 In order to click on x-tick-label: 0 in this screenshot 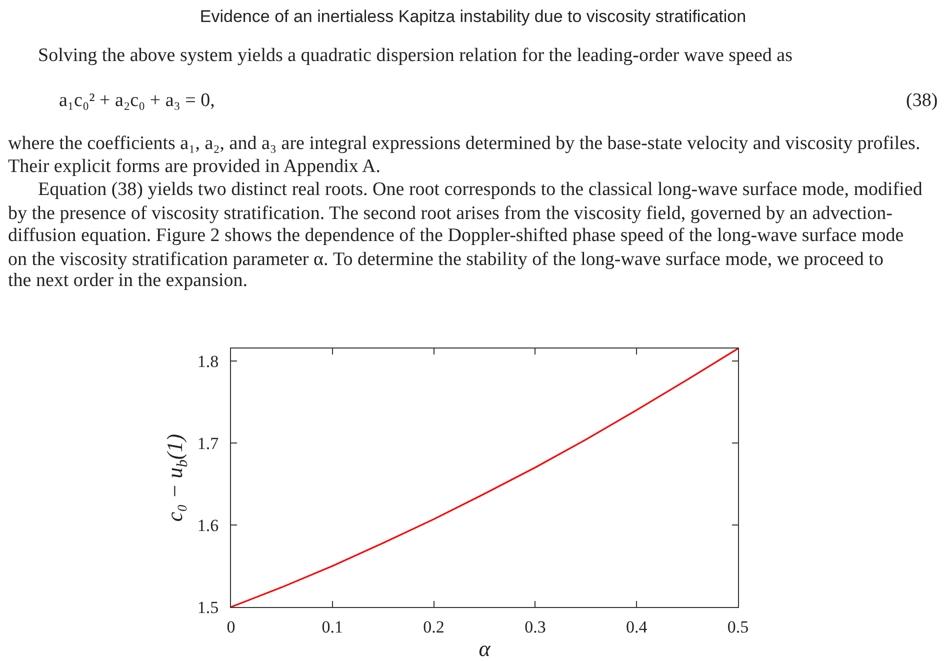, I will do `click(231, 626)`.